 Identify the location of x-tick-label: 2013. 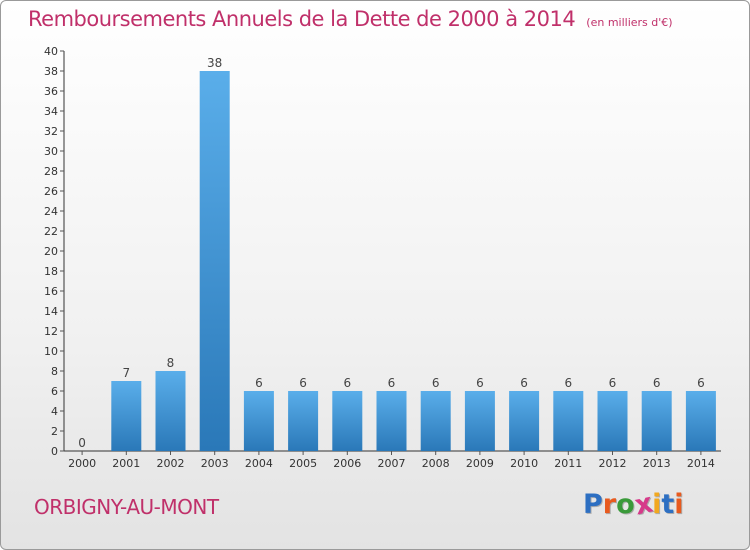
(657, 463).